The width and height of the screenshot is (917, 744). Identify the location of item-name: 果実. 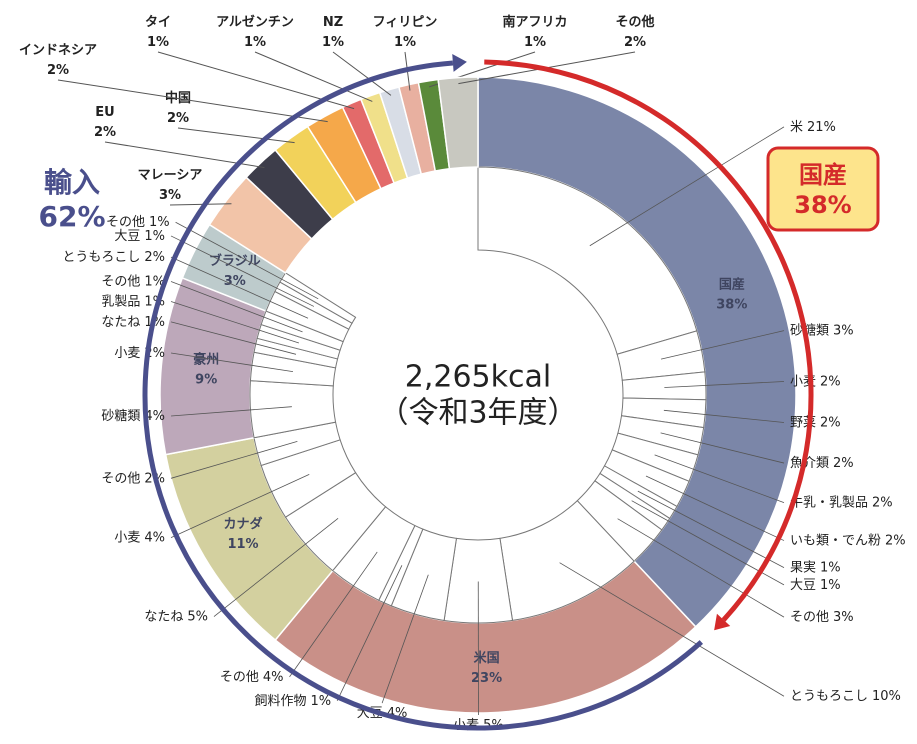
(803, 567).